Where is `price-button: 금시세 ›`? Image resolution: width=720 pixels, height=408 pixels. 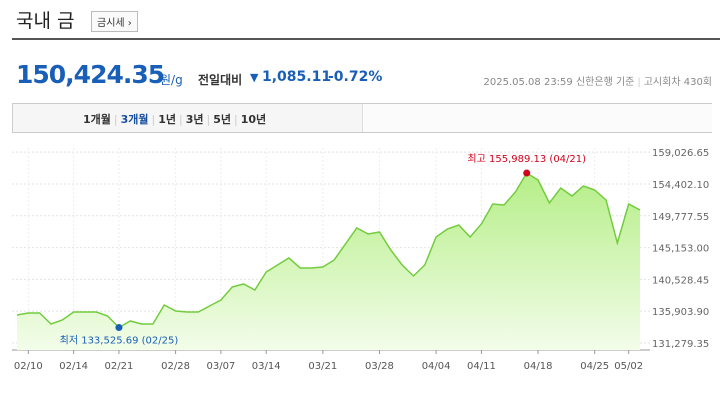
price-button: 금시세 › is located at coordinates (114, 21).